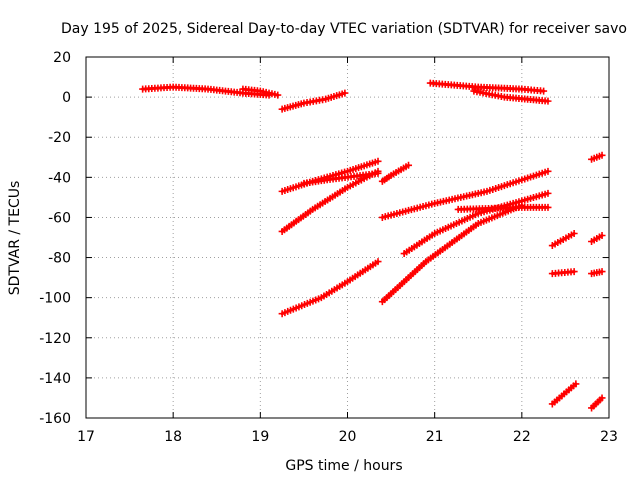  I want to click on x-axis-title: GPS time / hours, so click(343, 466).